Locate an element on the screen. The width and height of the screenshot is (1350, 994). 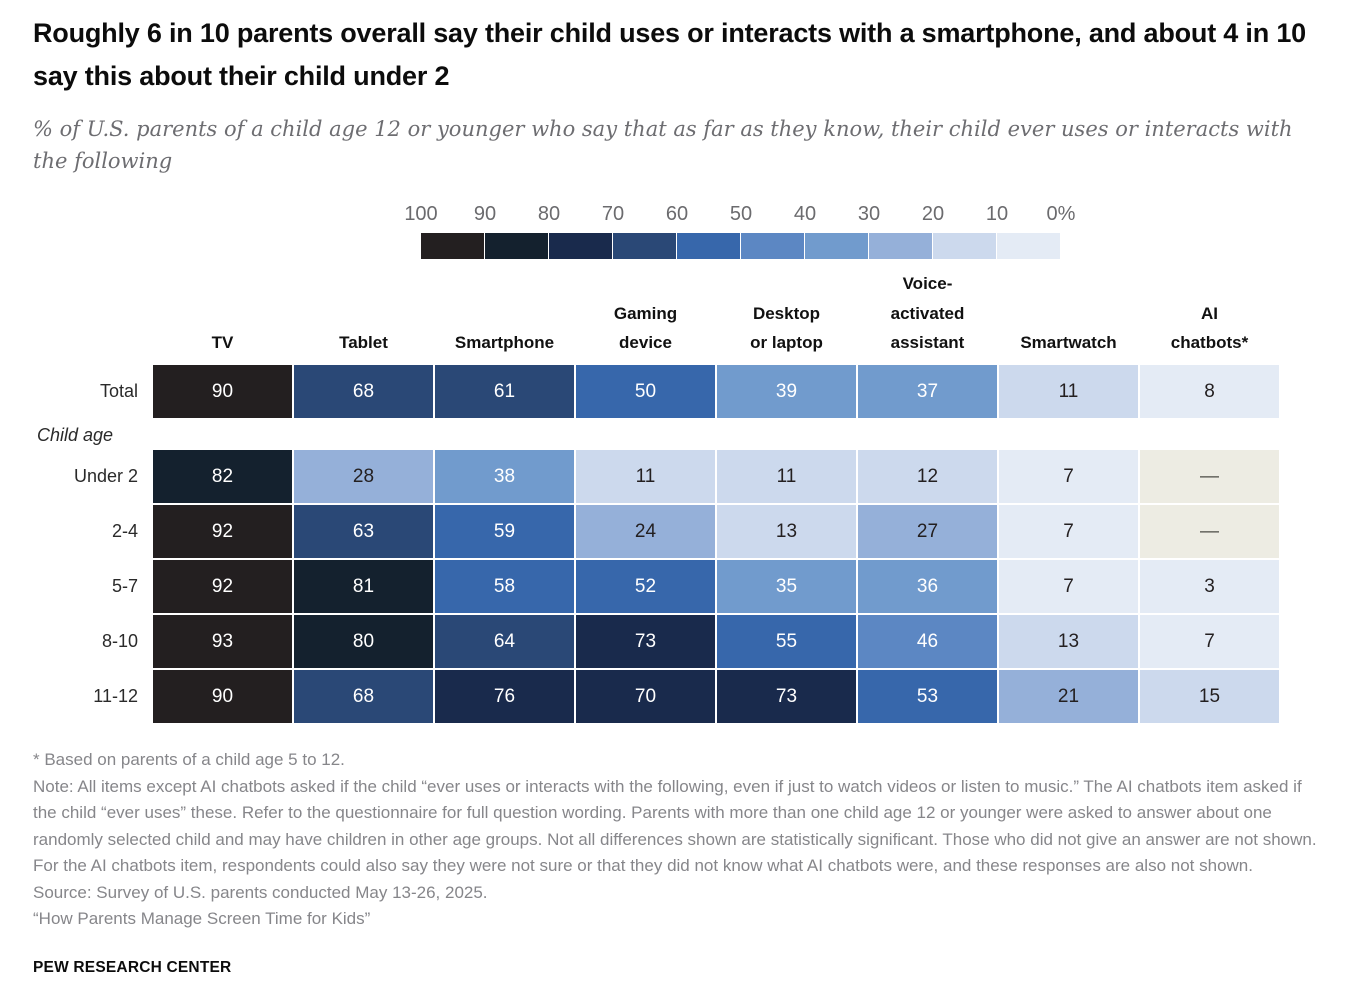
table-cell: 55 is located at coordinates (786, 642).